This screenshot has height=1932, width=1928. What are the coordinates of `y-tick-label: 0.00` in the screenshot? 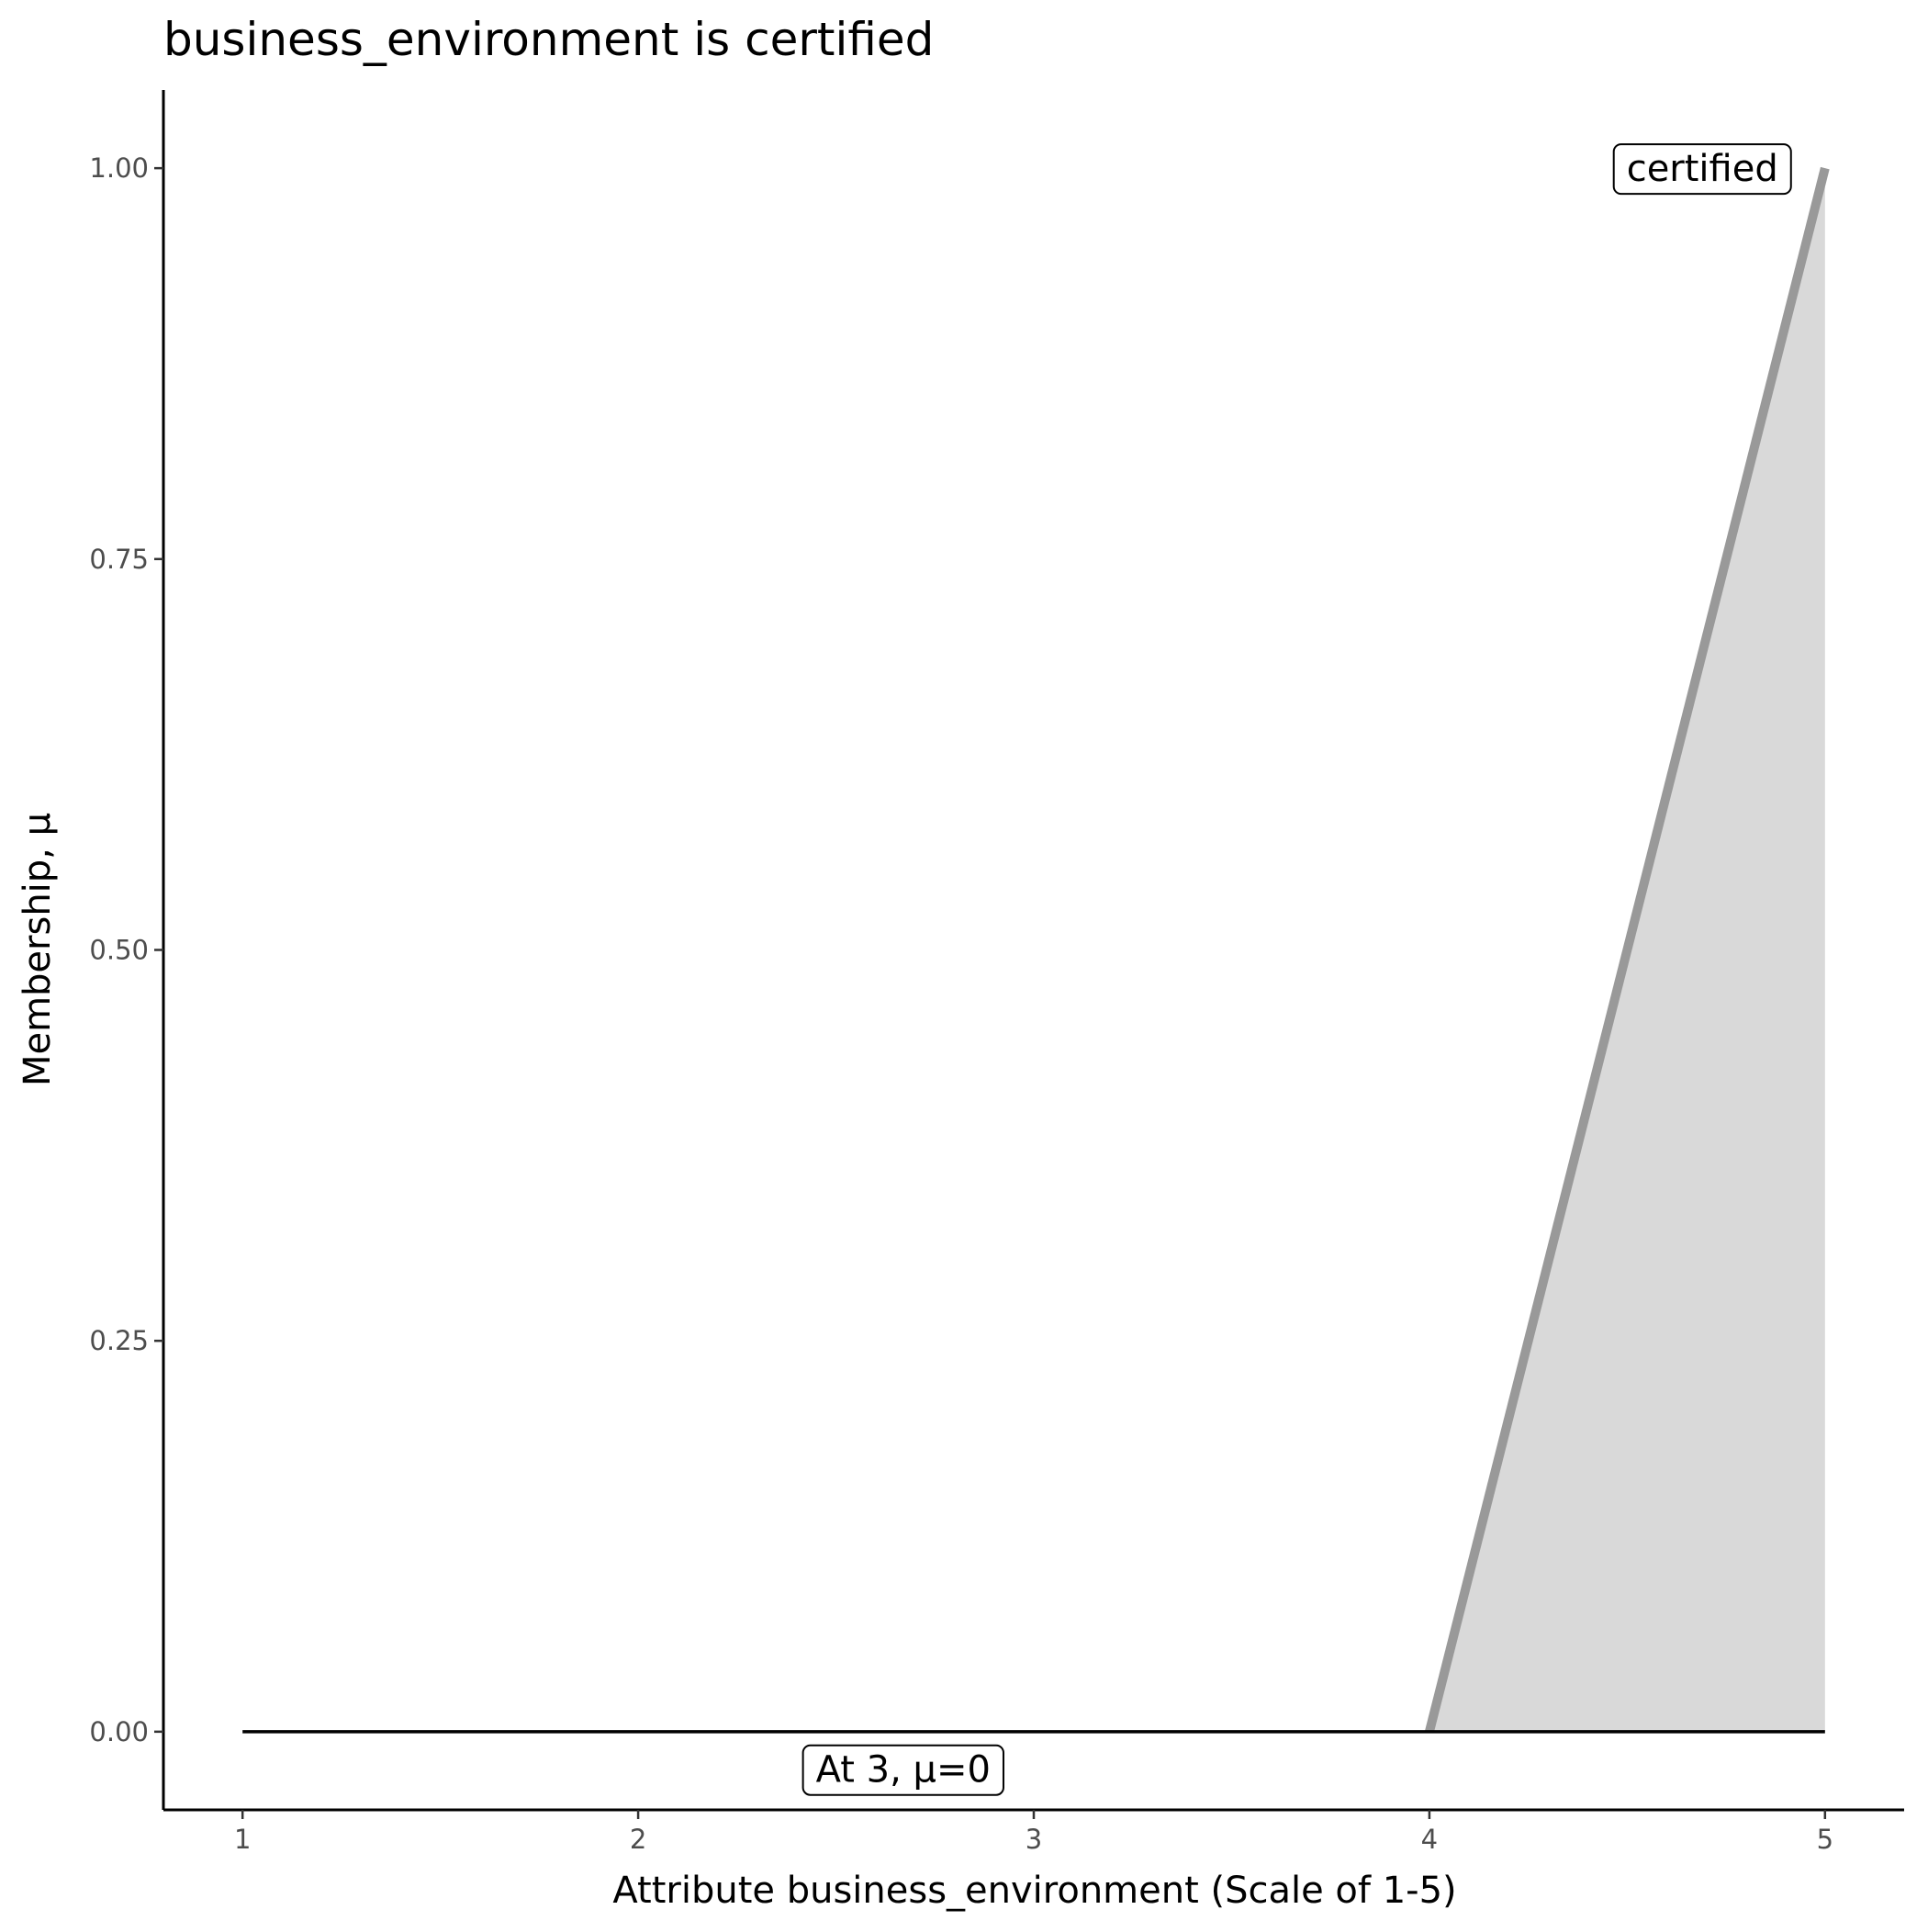 It's located at (119, 1731).